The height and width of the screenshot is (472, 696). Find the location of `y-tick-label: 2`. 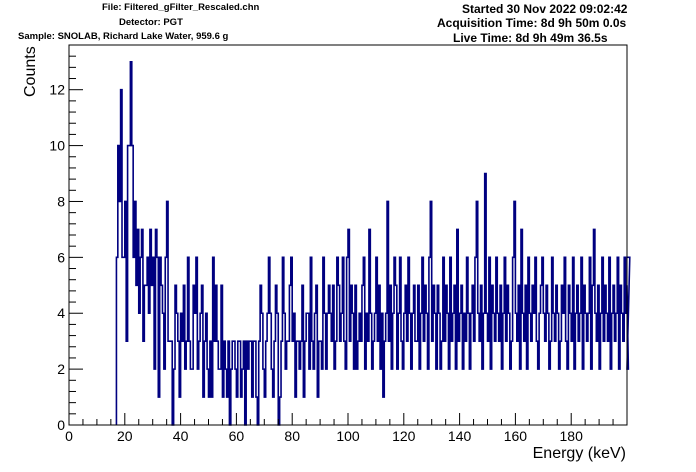

y-tick-label: 2 is located at coordinates (61, 369).